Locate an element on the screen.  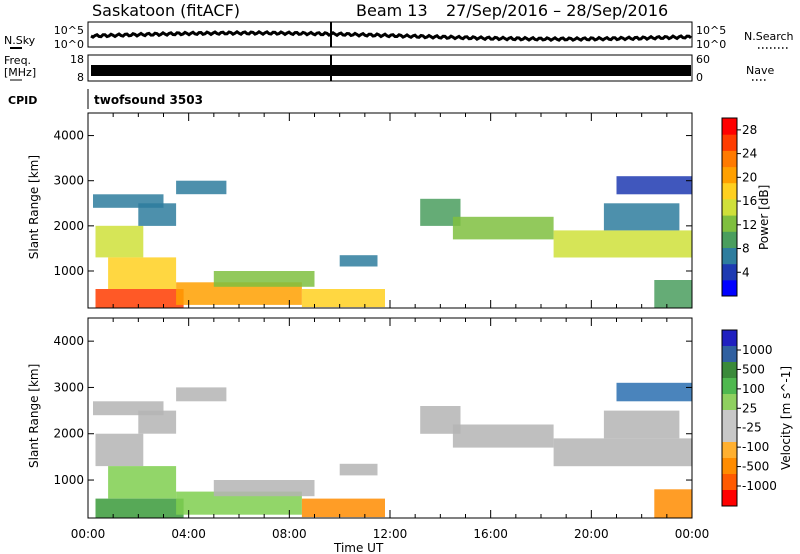
freq-trace is located at coordinates (391, 70).